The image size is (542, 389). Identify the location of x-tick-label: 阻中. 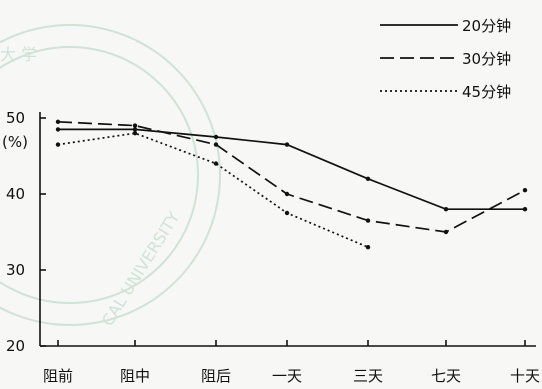
(135, 376).